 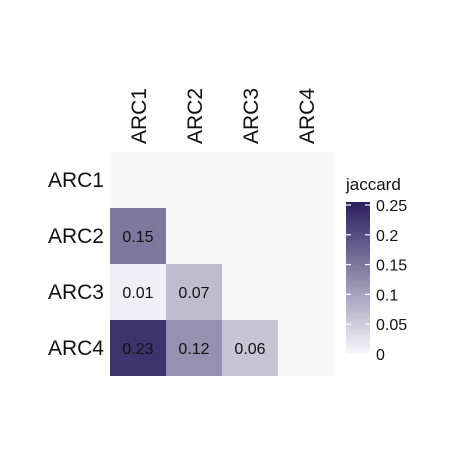 I want to click on column-label-arc4: ARC4, so click(x=307, y=116).